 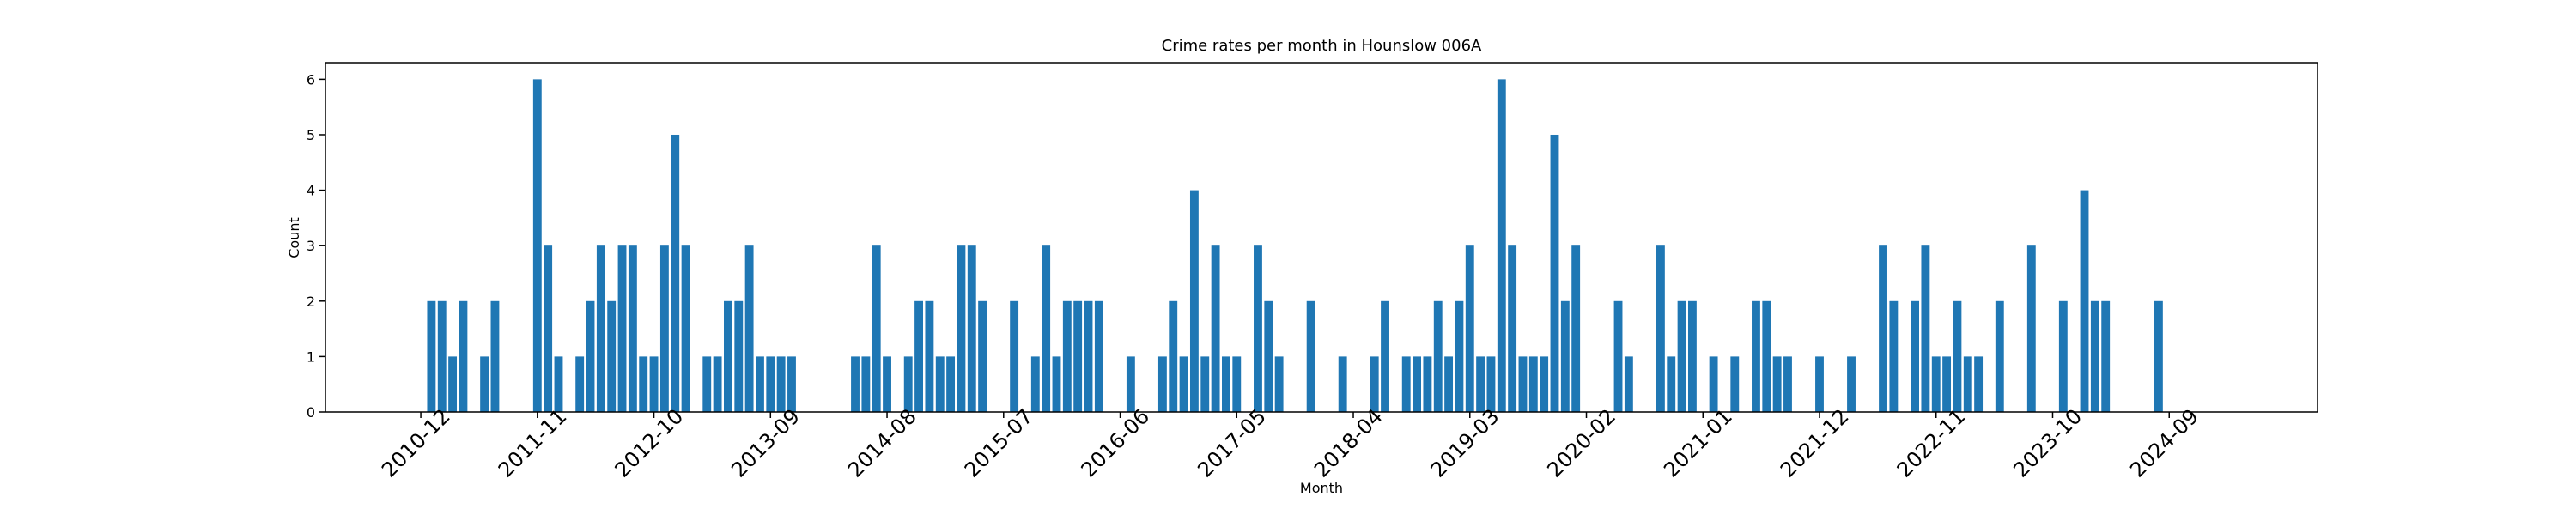 What do you see at coordinates (533, 443) in the screenshot?
I see `x-tick-label: 2011-11` at bounding box center [533, 443].